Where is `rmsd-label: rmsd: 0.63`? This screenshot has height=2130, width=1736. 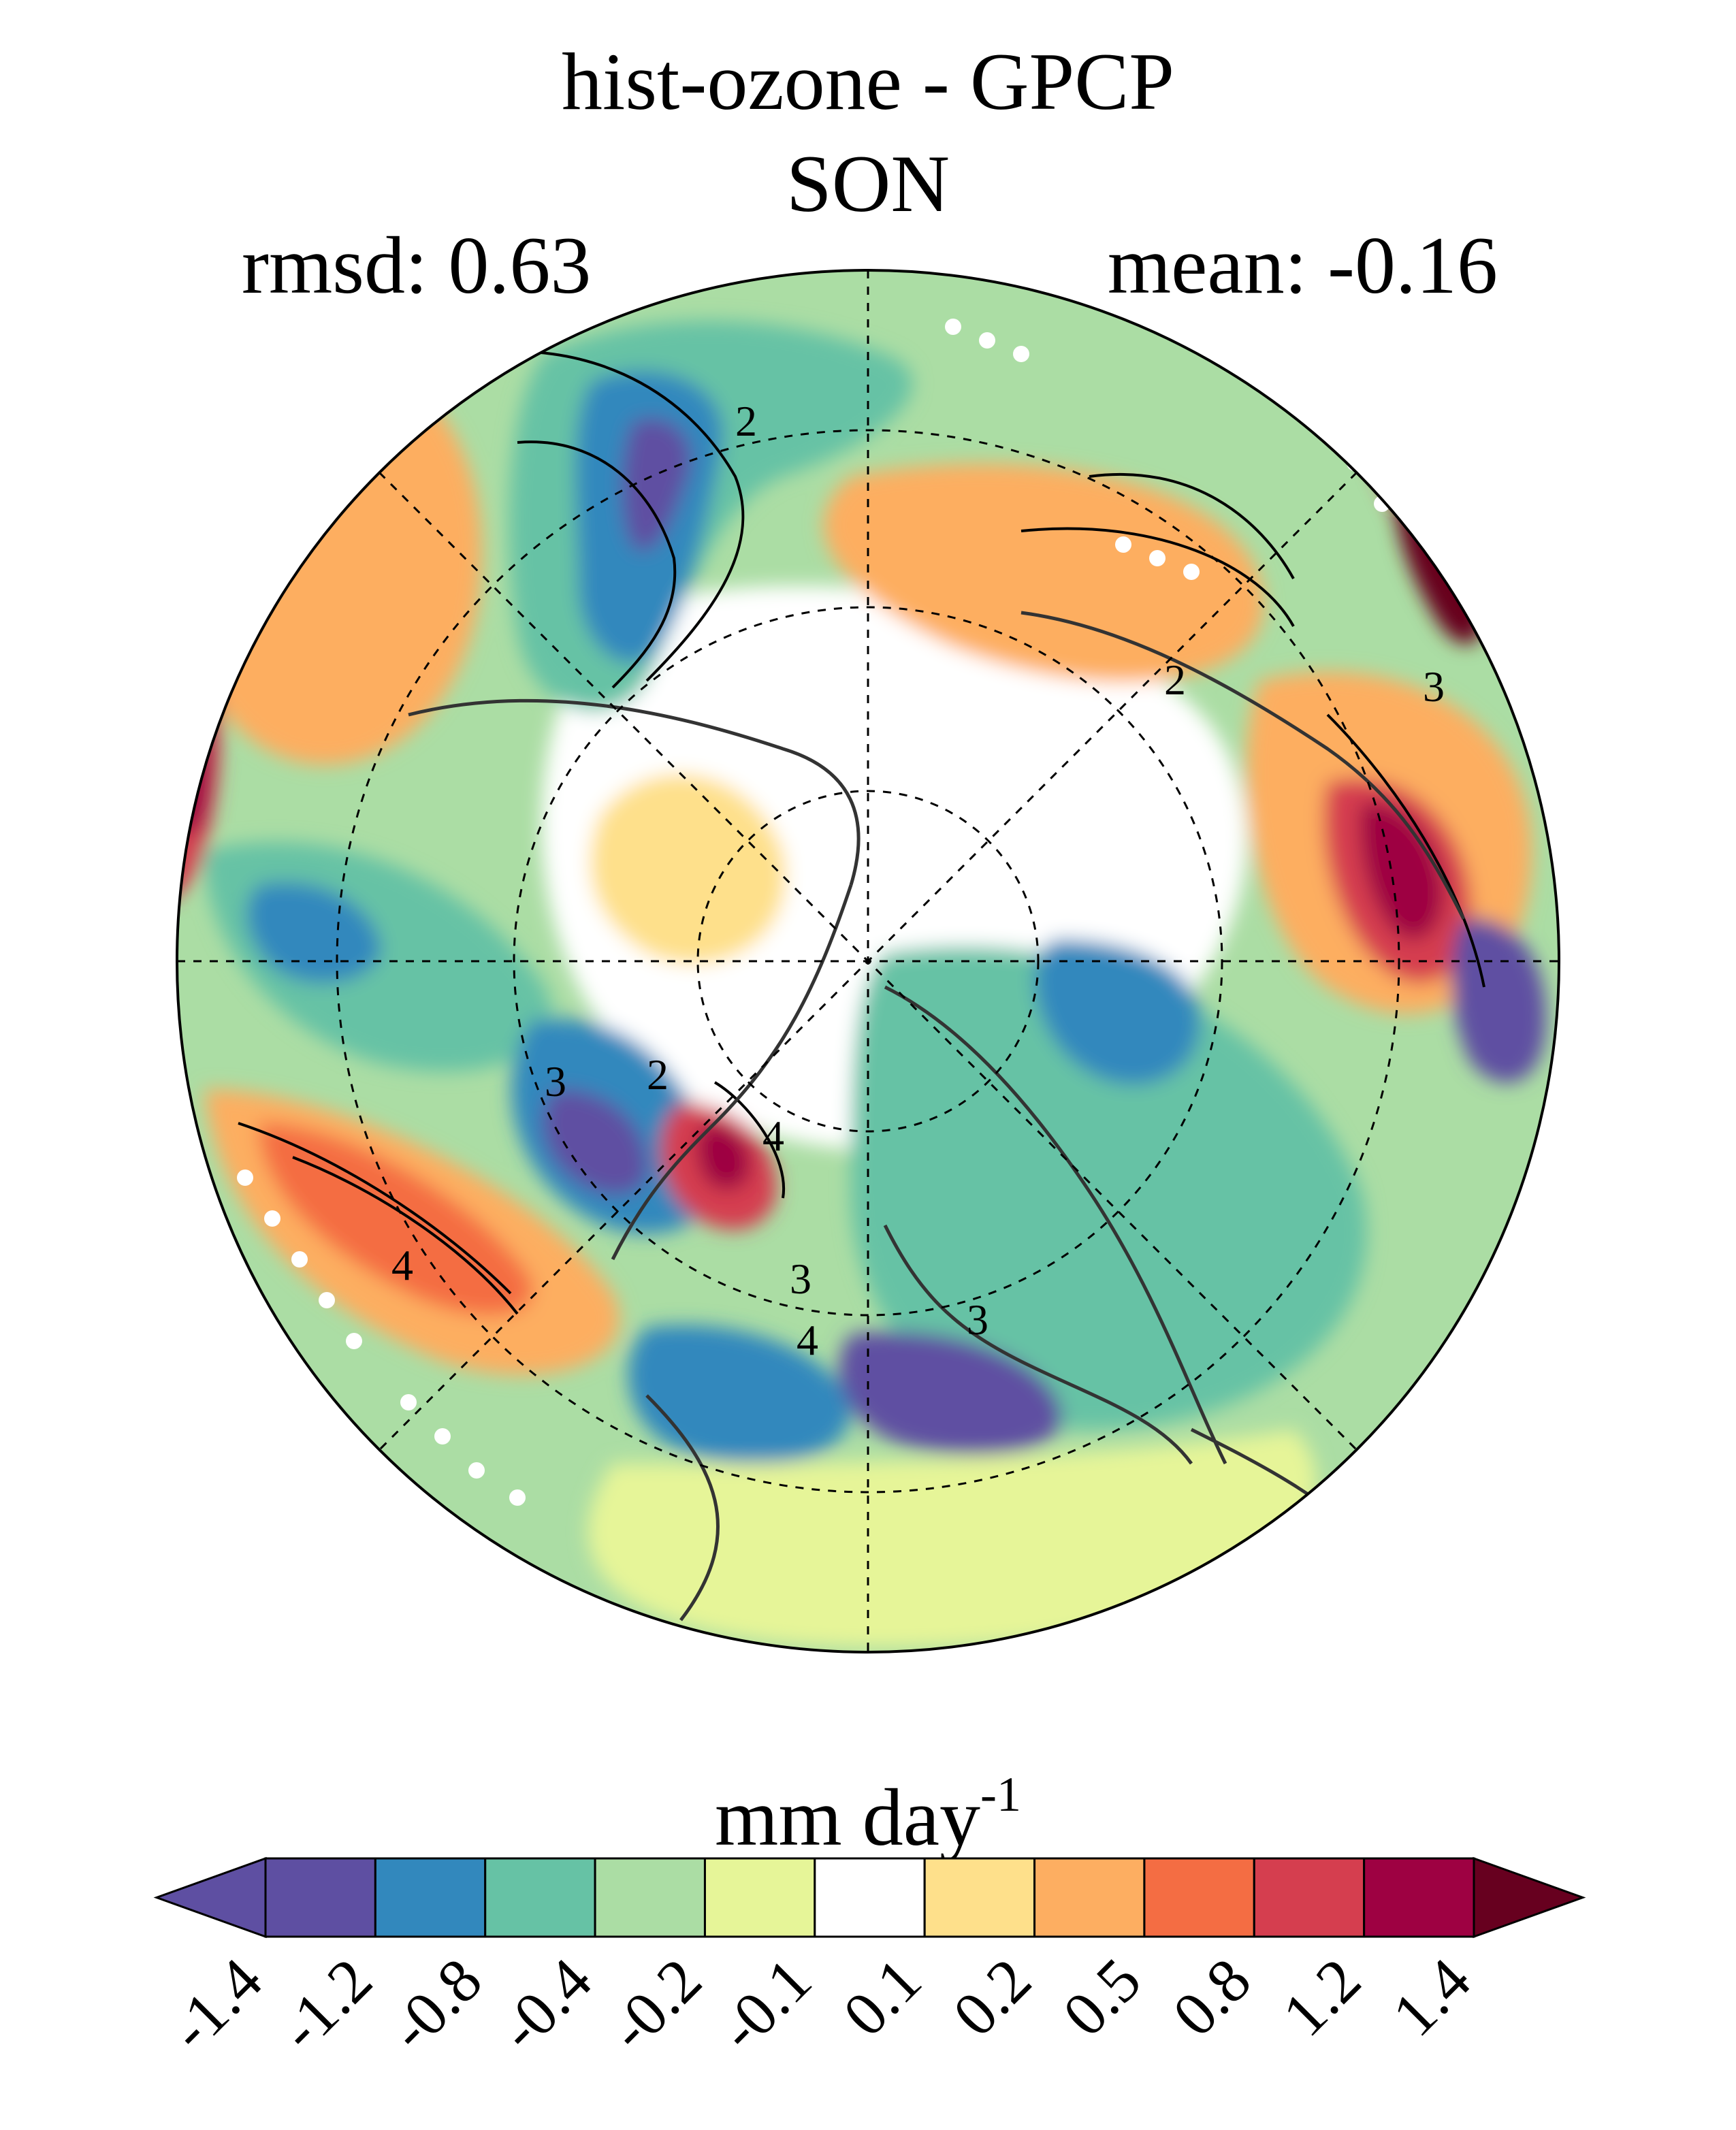 rmsd-label: rmsd: 0.63 is located at coordinates (417, 265).